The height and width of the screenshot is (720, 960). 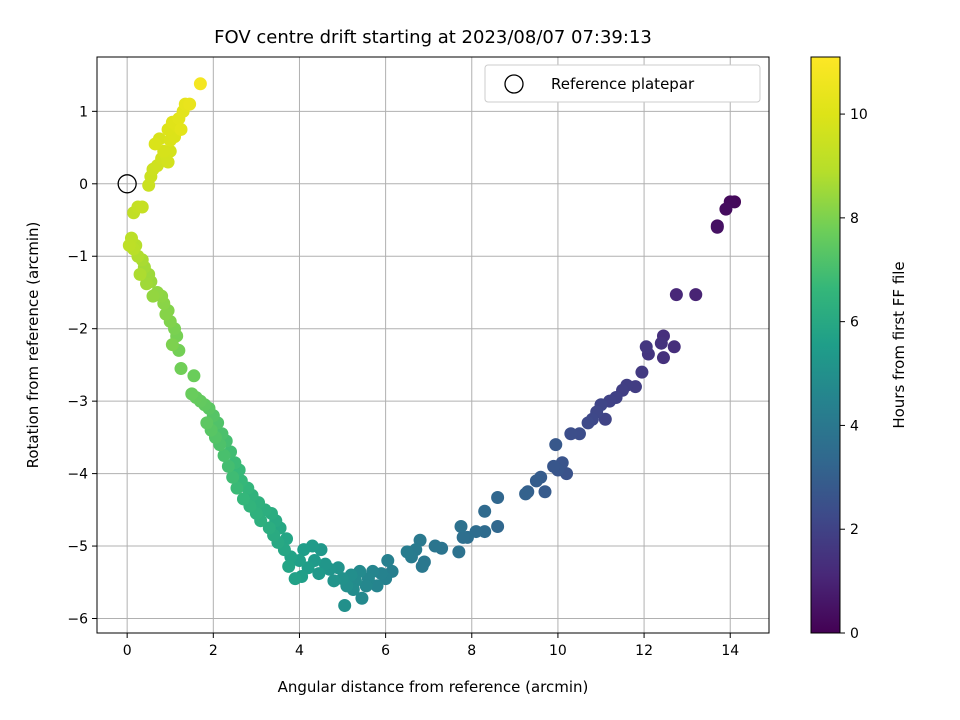 What do you see at coordinates (82, 366) in the screenshot?
I see `y-axis-ticks: 1 0 −1 −2 −3 −4 −5 −6` at bounding box center [82, 366].